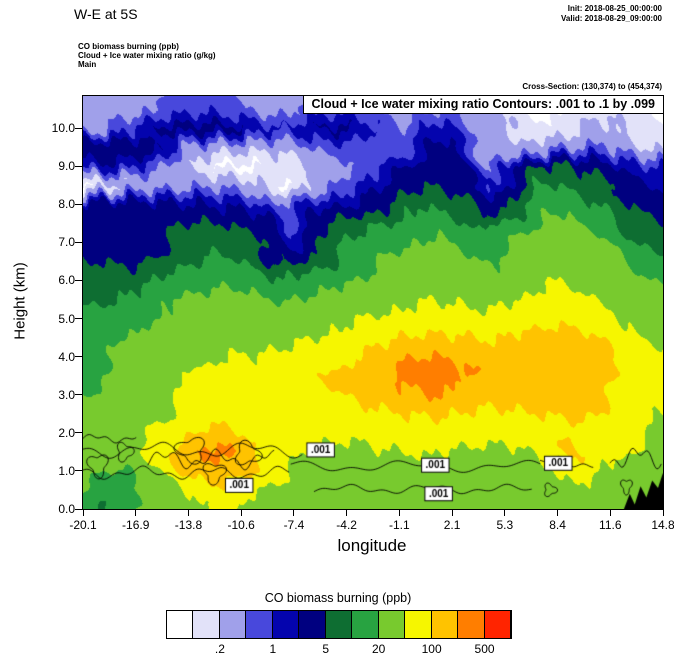  Describe the element at coordinates (66, 318) in the screenshot. I see `y-tick-label: 5.0` at that location.